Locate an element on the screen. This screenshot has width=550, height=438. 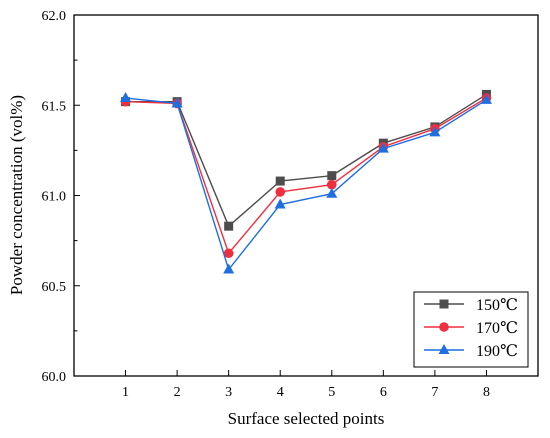
x-tick-label: 8 is located at coordinates (486, 392).